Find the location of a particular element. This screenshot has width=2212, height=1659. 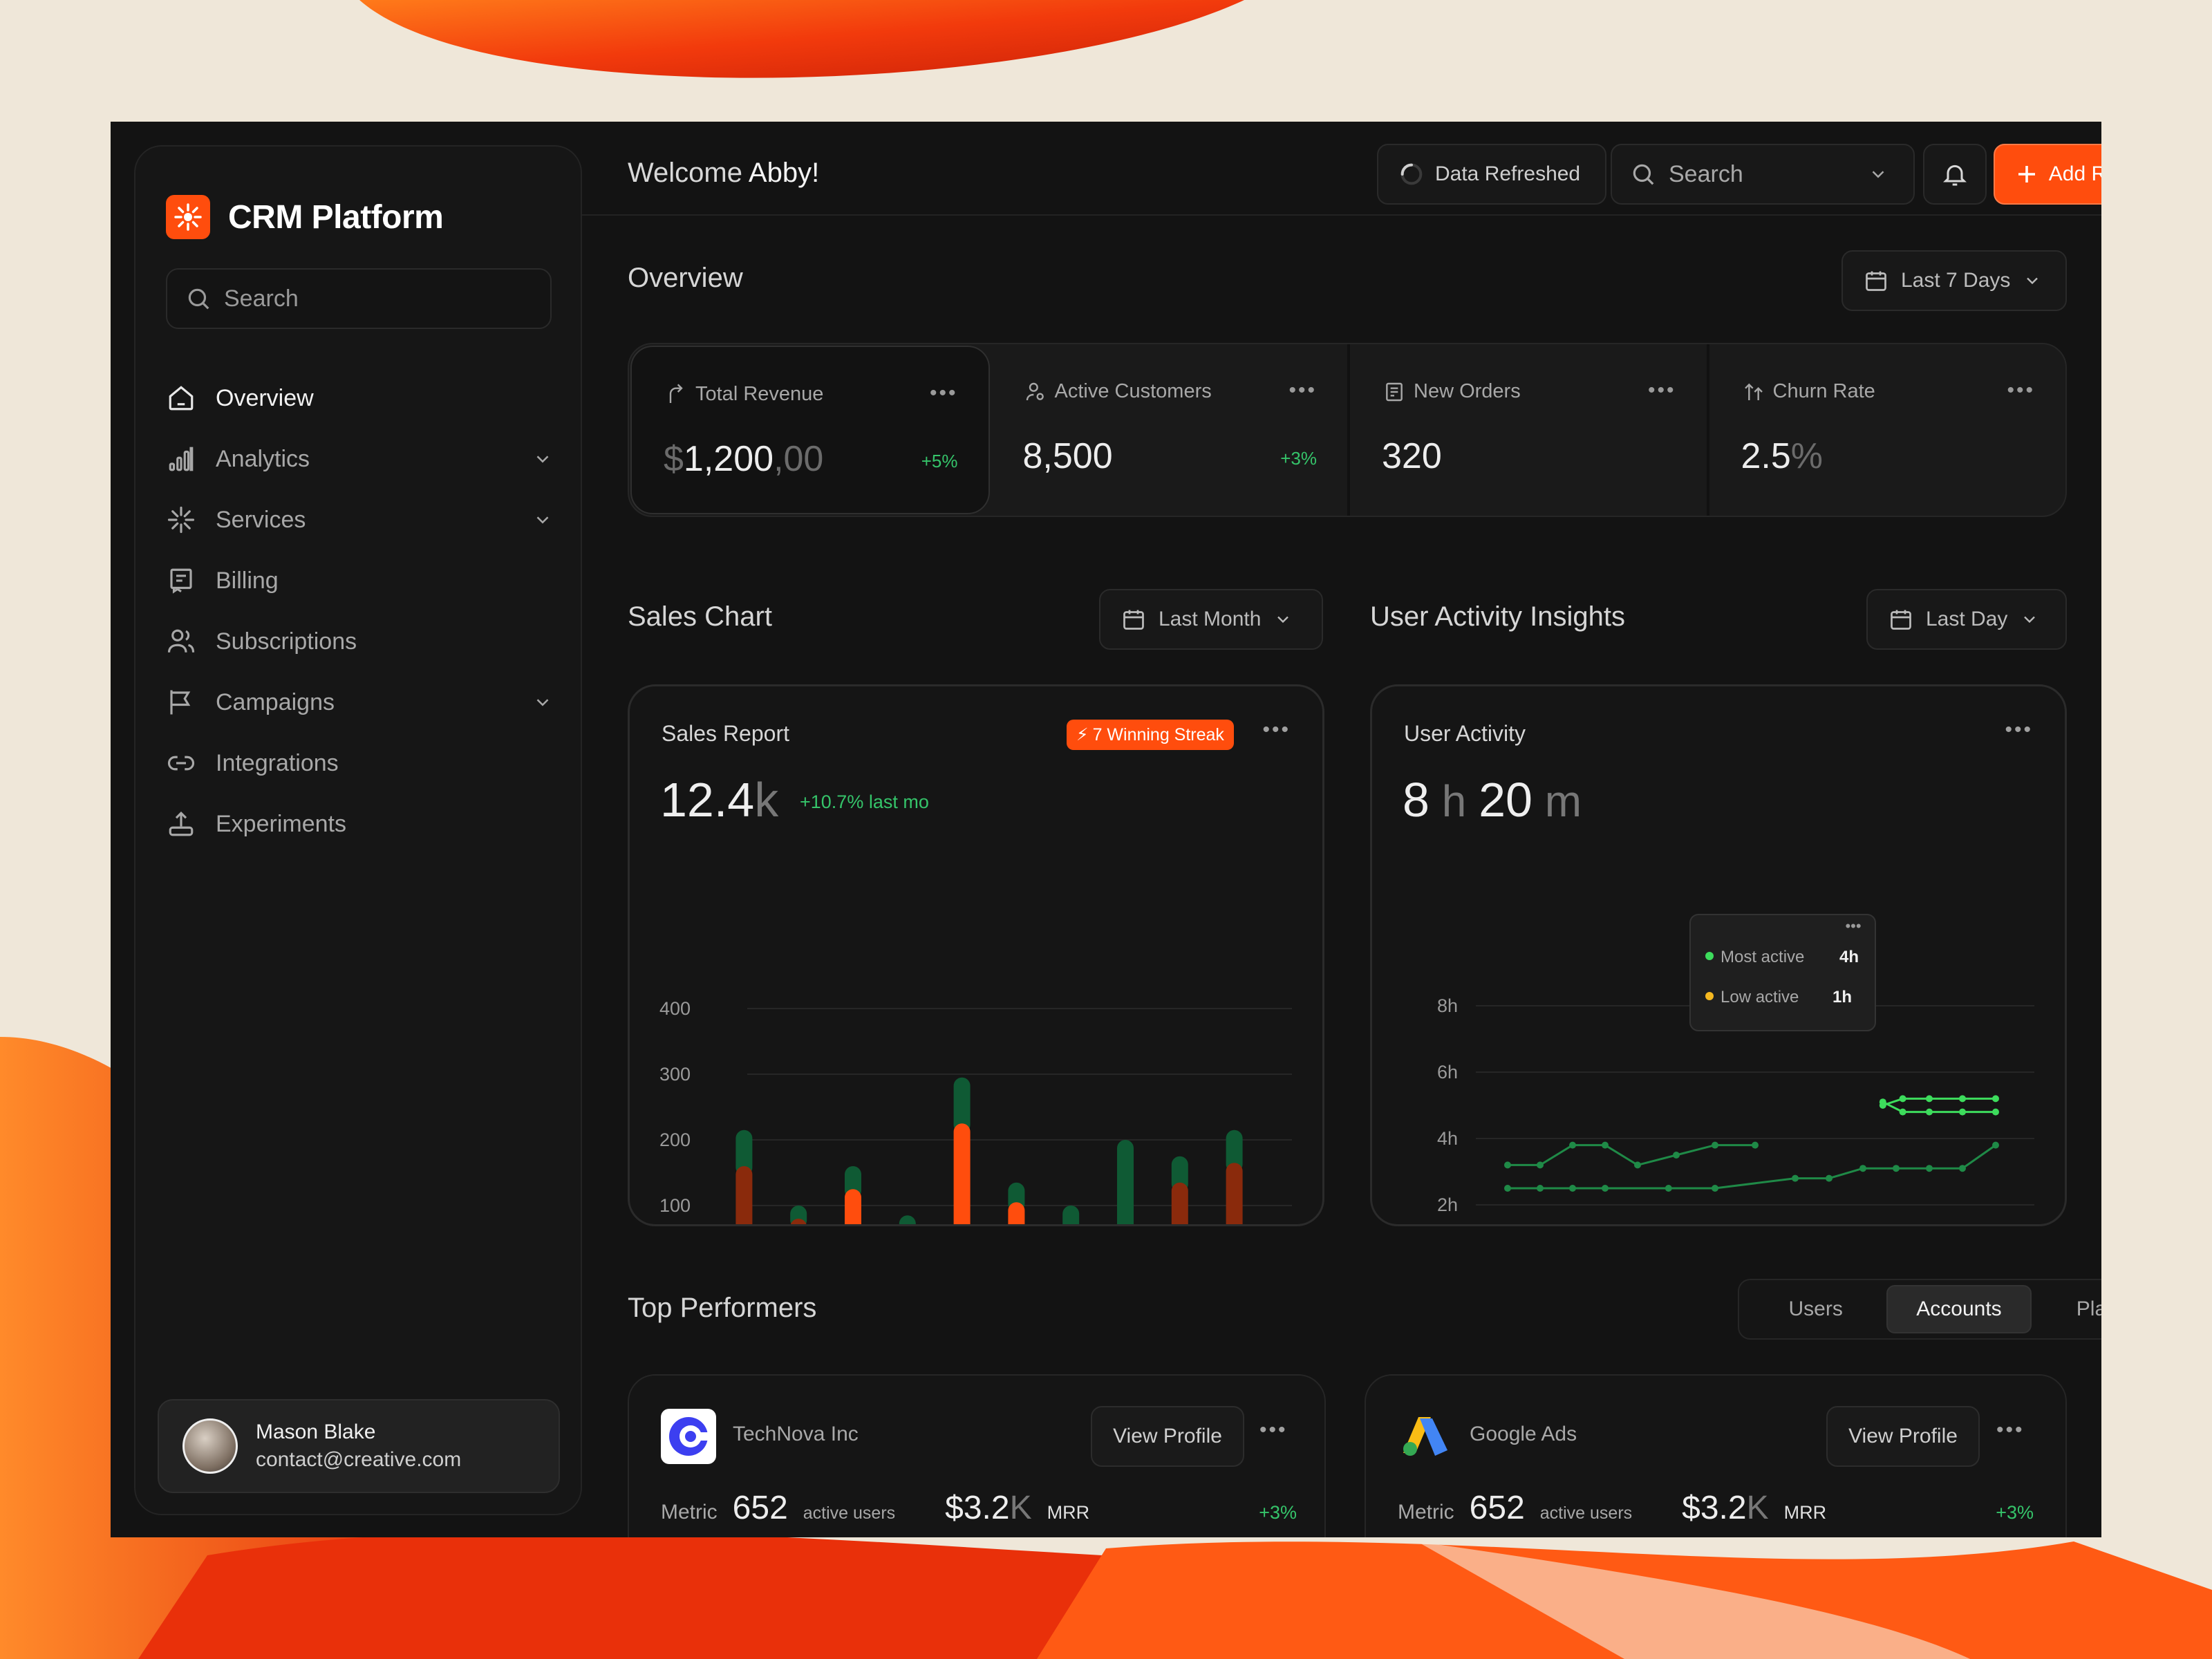

data-refreshed-button: Data Refreshed is located at coordinates (1492, 174).